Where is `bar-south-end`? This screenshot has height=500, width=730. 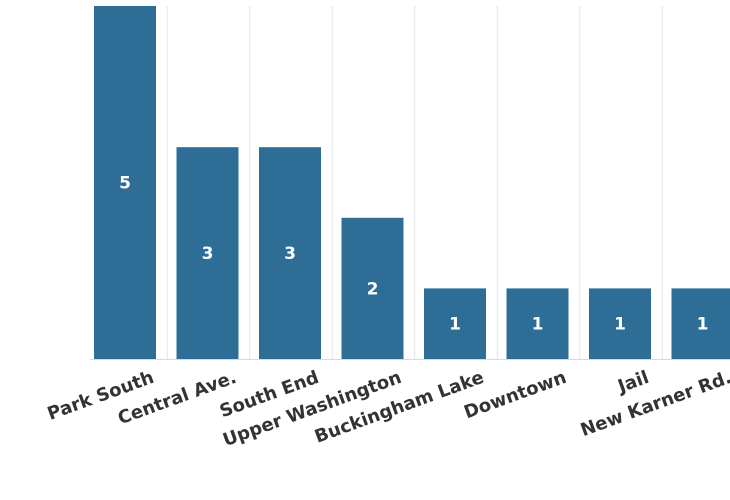
bar-south-end is located at coordinates (290, 253).